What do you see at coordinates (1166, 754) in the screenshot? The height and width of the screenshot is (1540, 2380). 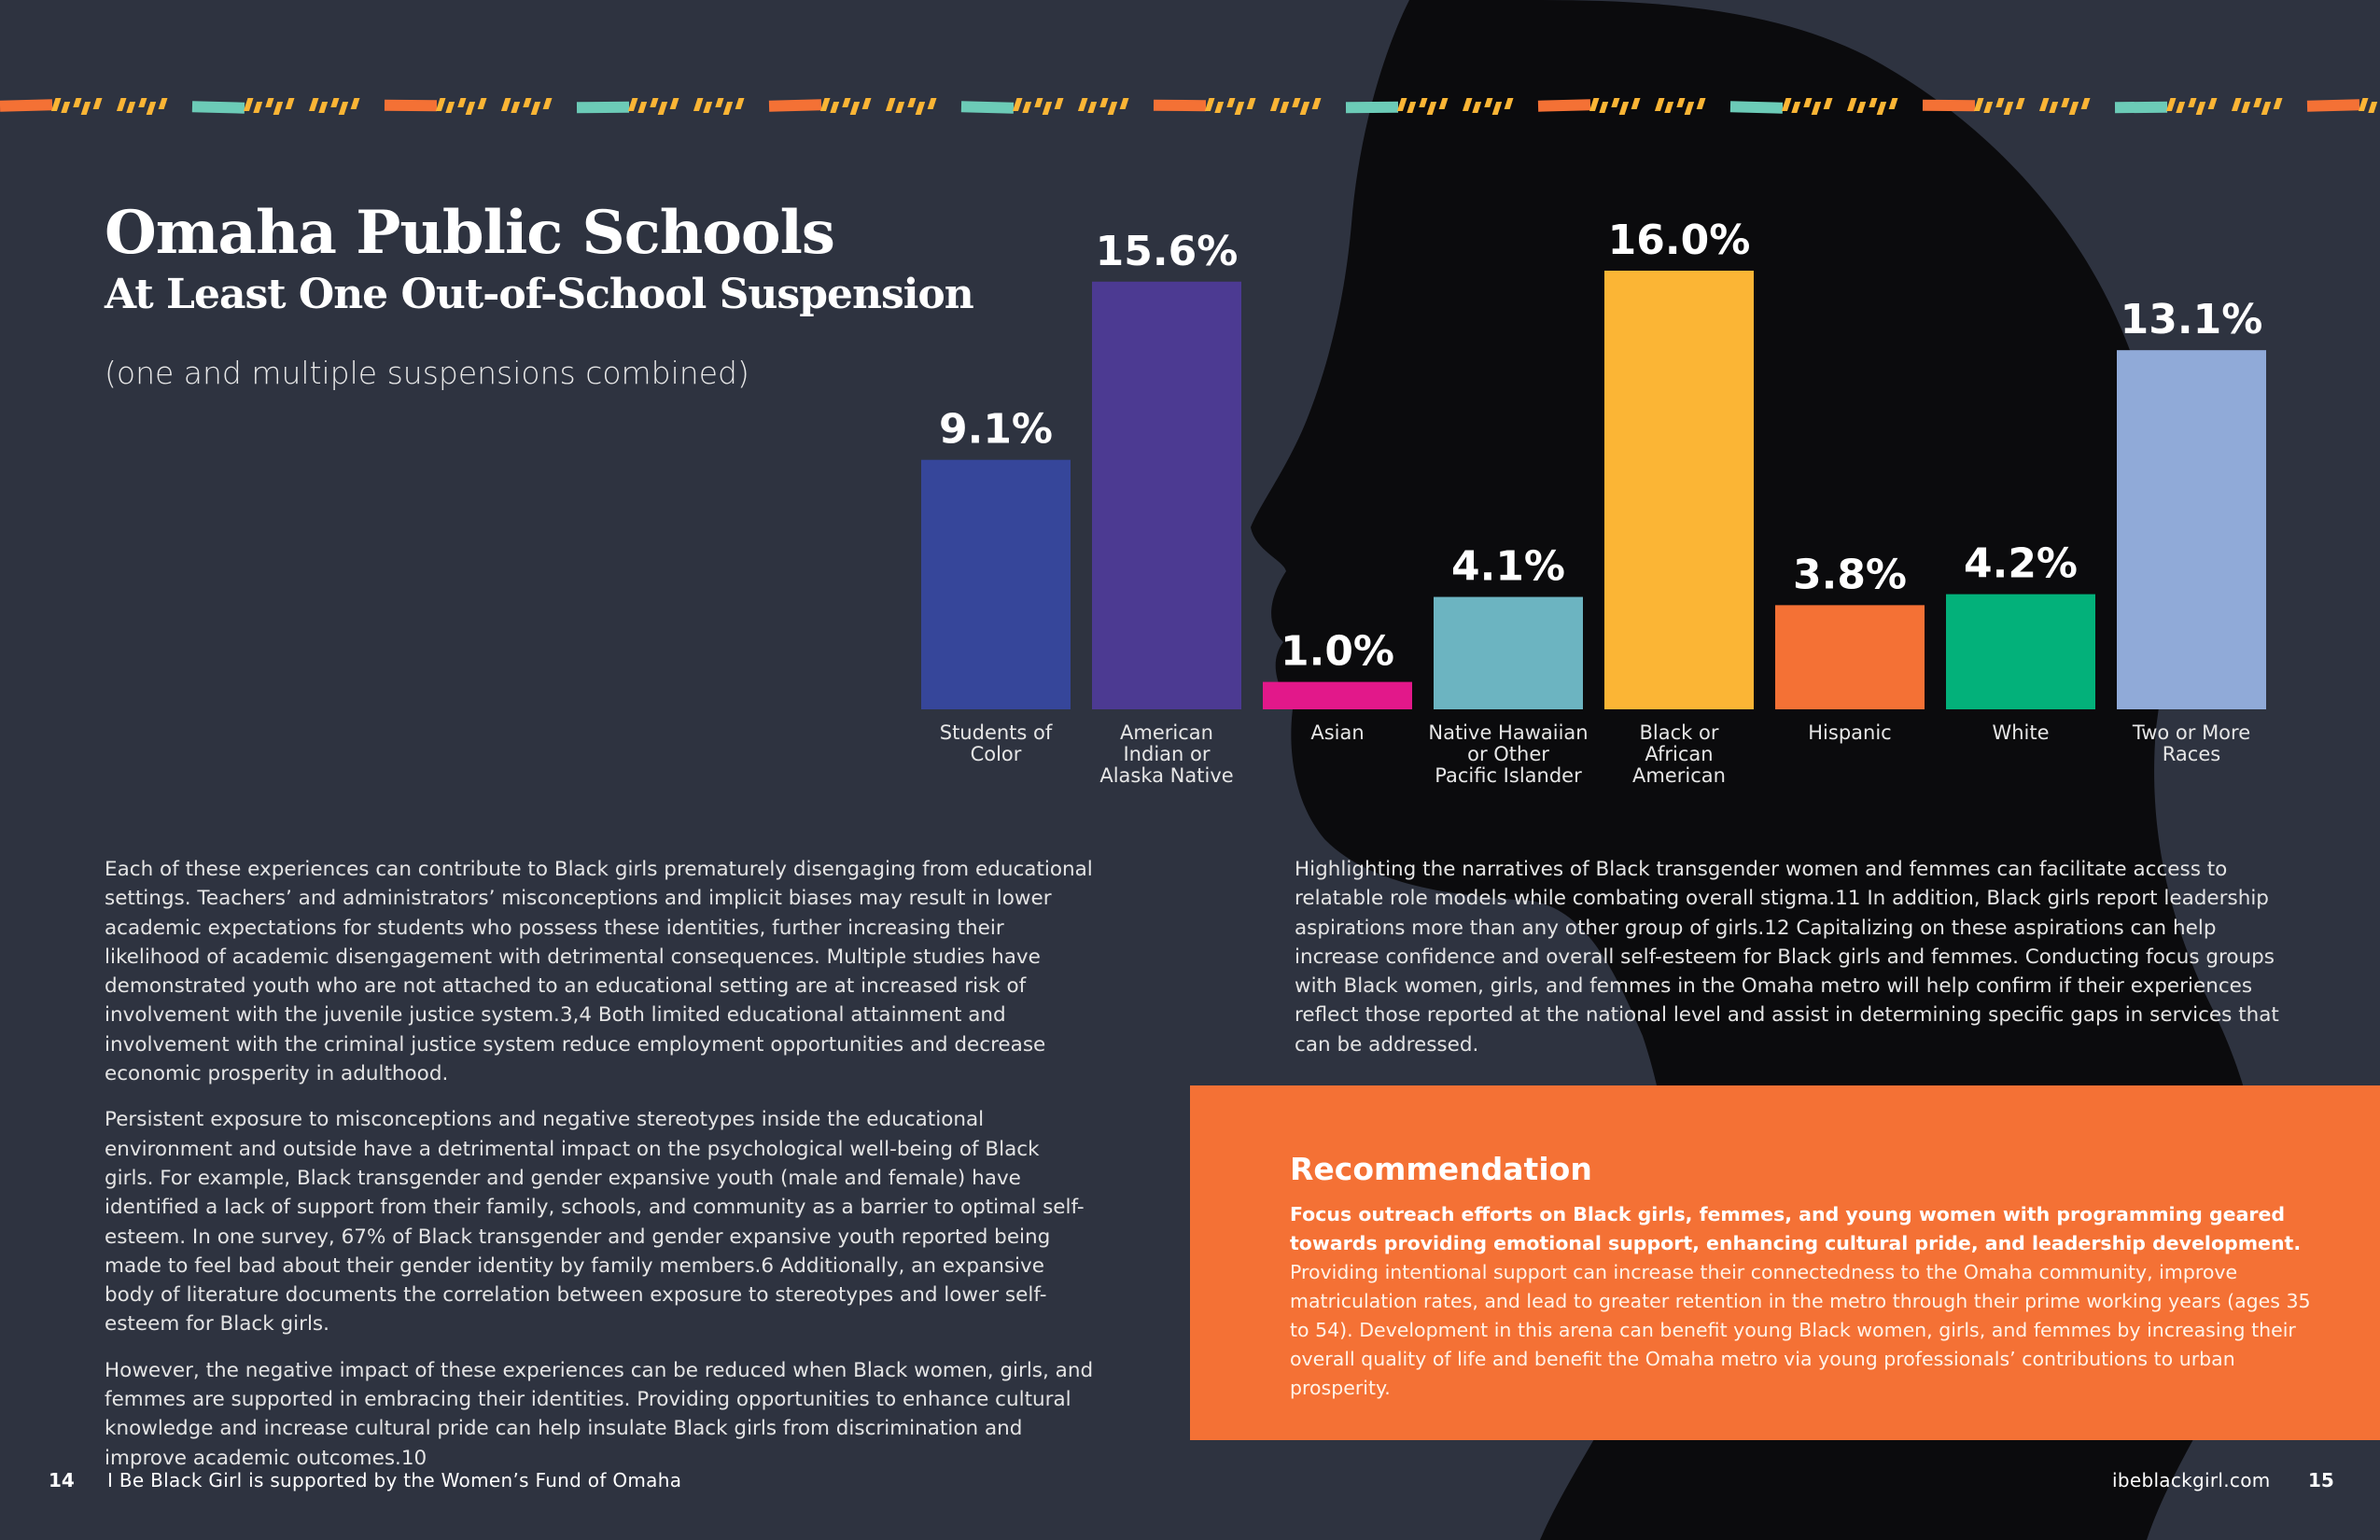 I see `category-label-1: Indian or` at bounding box center [1166, 754].